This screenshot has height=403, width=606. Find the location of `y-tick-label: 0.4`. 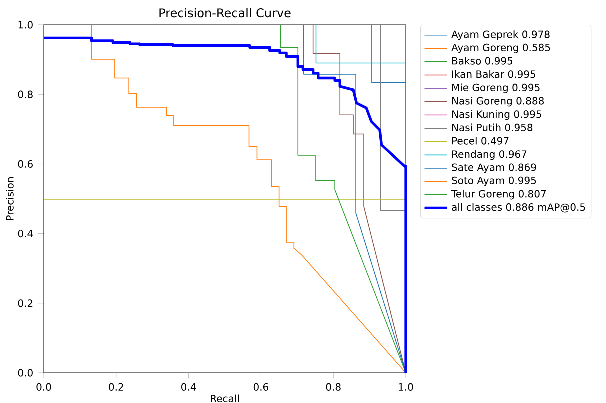

y-tick-label: 0.4 is located at coordinates (26, 234).